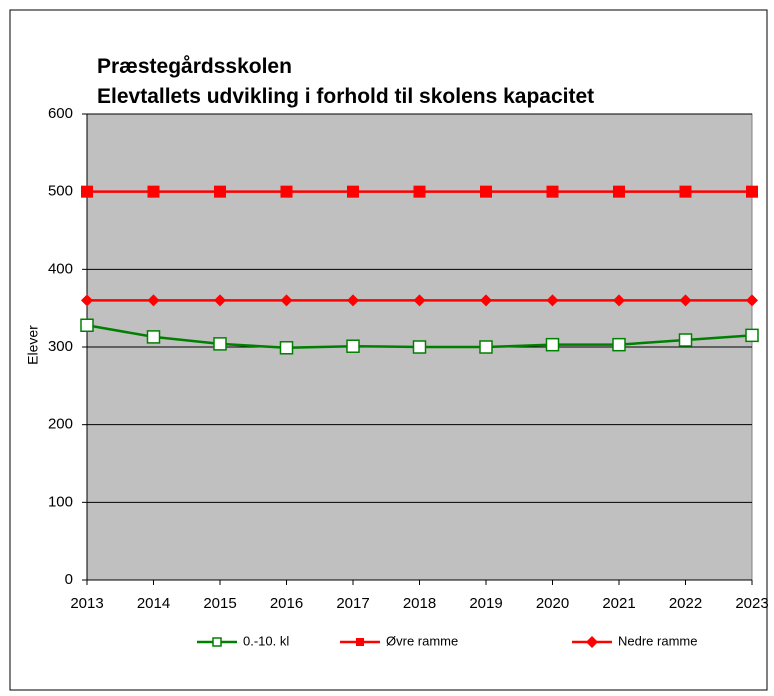  Describe the element at coordinates (751, 603) in the screenshot. I see `x-tick-label: 2023` at that location.